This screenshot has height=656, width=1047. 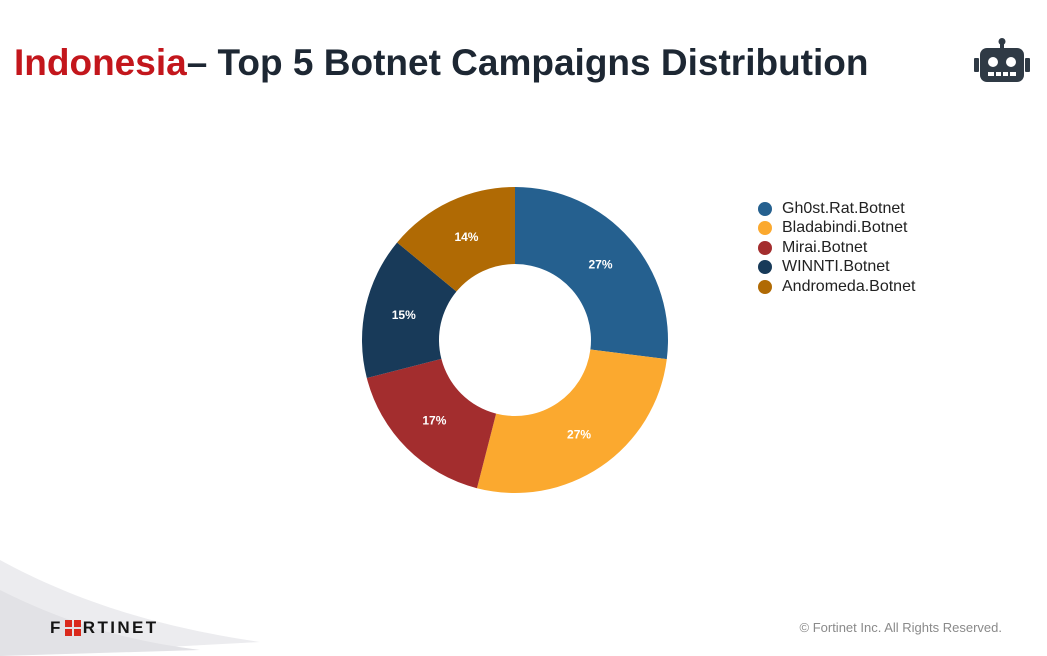 What do you see at coordinates (901, 627) in the screenshot?
I see `copyright-text: © Fortinet Inc. All Rights Reserved.` at bounding box center [901, 627].